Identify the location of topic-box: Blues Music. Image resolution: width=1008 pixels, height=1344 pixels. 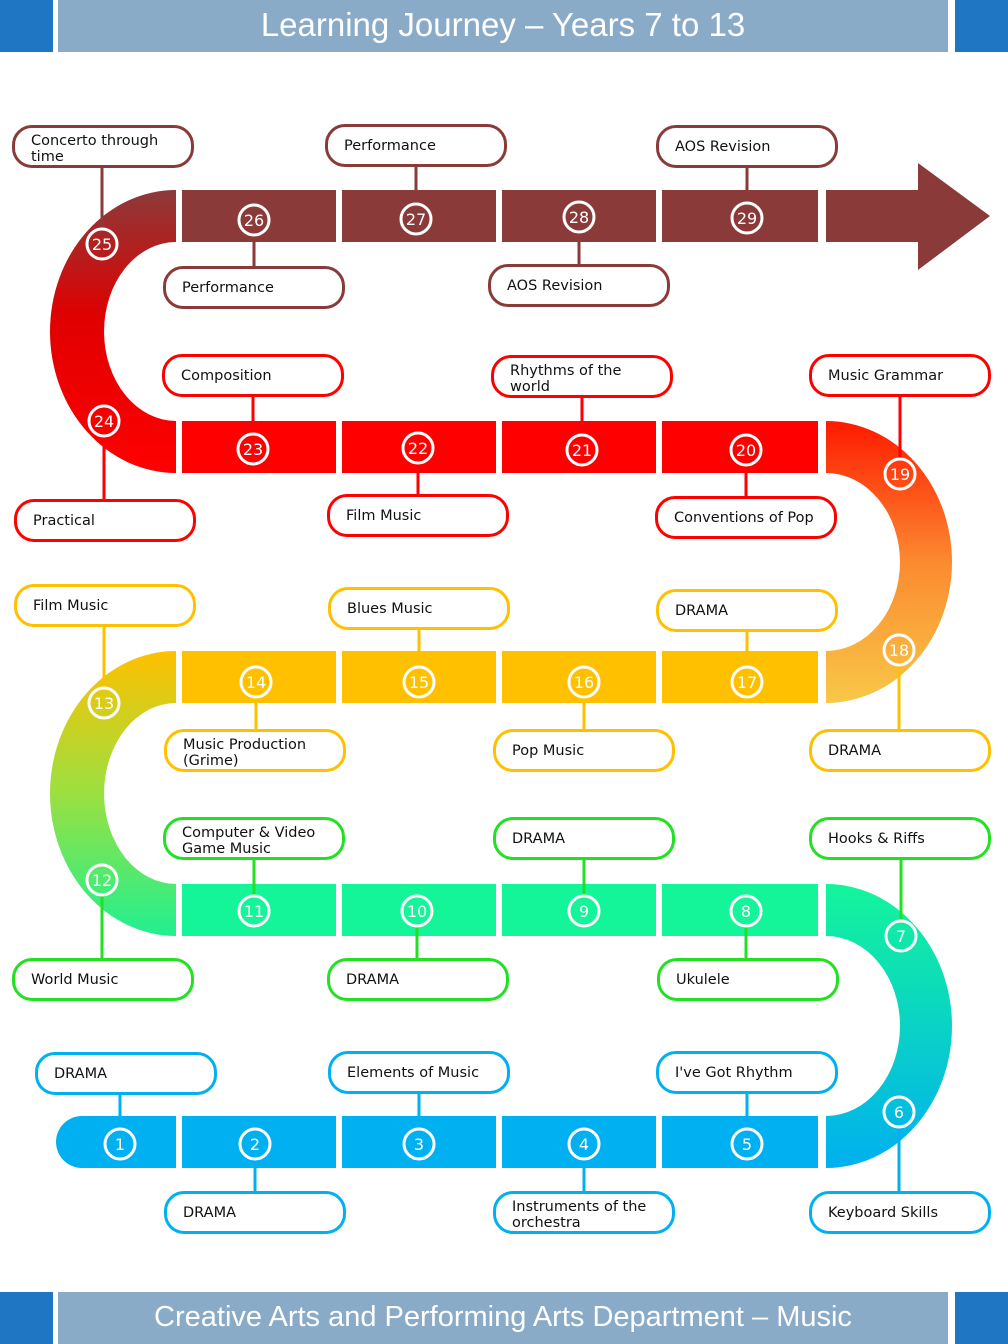
(419, 608).